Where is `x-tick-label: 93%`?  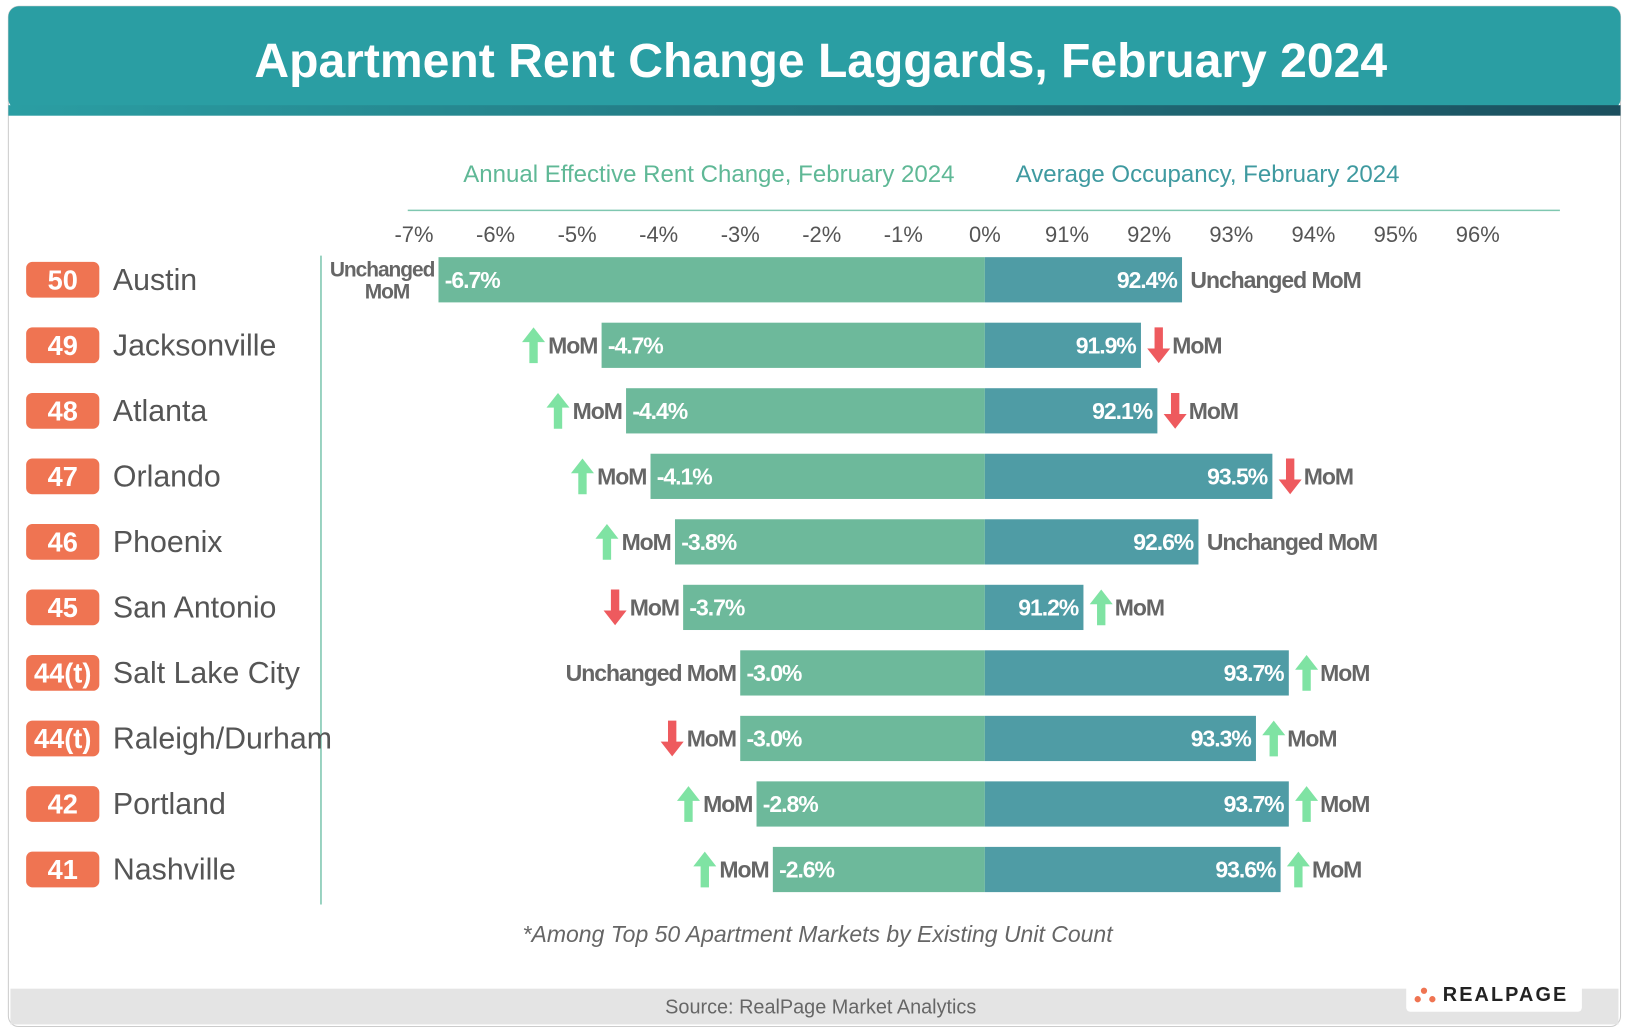
x-tick-label: 93% is located at coordinates (1231, 234).